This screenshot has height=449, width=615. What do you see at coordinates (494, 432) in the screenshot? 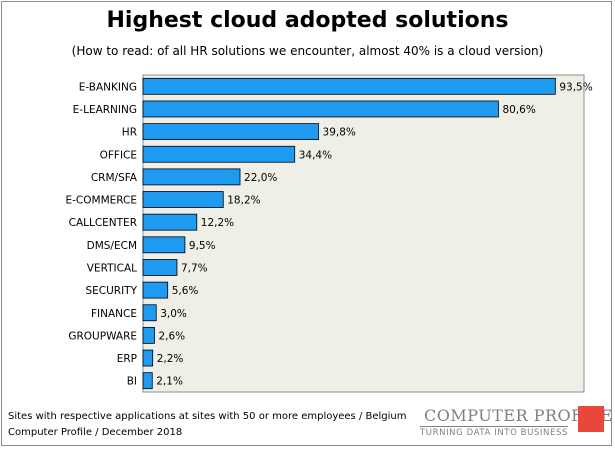
I see `logo-tagline: TURNING DATA INTO BUSINESS` at bounding box center [494, 432].